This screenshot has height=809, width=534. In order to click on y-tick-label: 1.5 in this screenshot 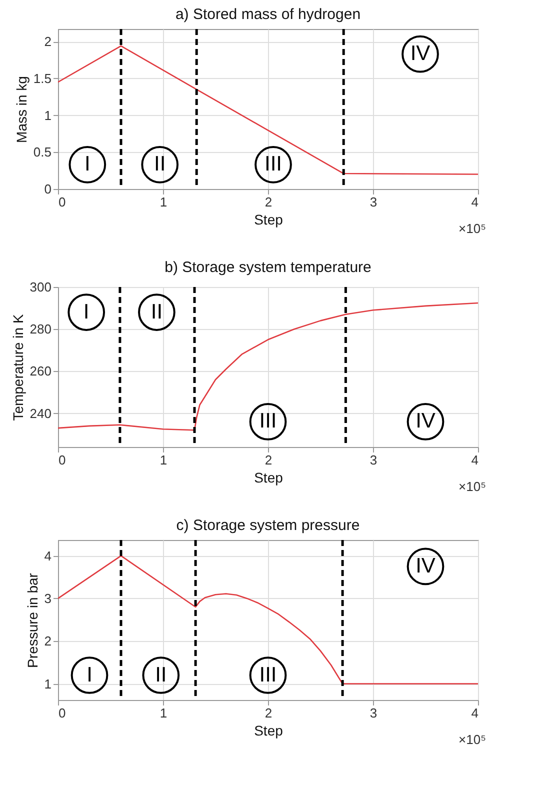, I will do `click(42, 78)`.